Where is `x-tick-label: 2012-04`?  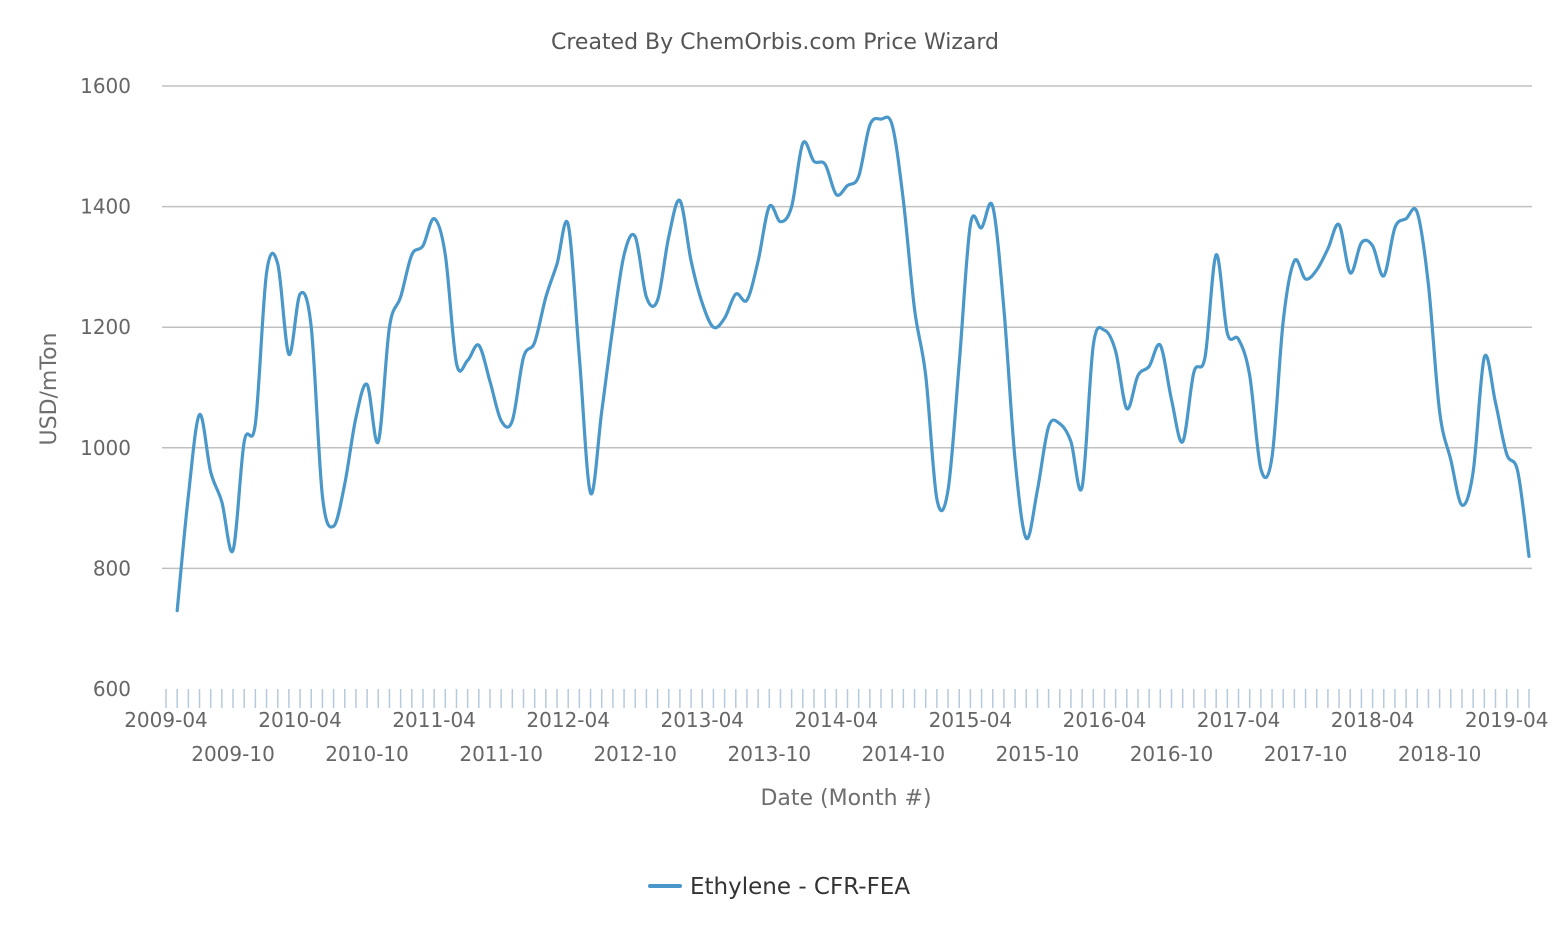 x-tick-label: 2012-04 is located at coordinates (568, 720).